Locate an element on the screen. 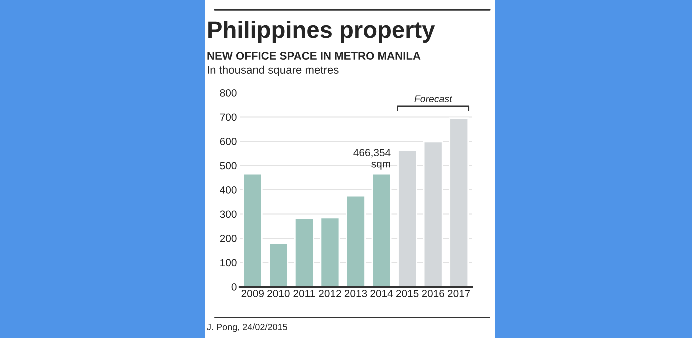 This screenshot has height=338, width=692. annotation: 466,354 sqm is located at coordinates (372, 159).